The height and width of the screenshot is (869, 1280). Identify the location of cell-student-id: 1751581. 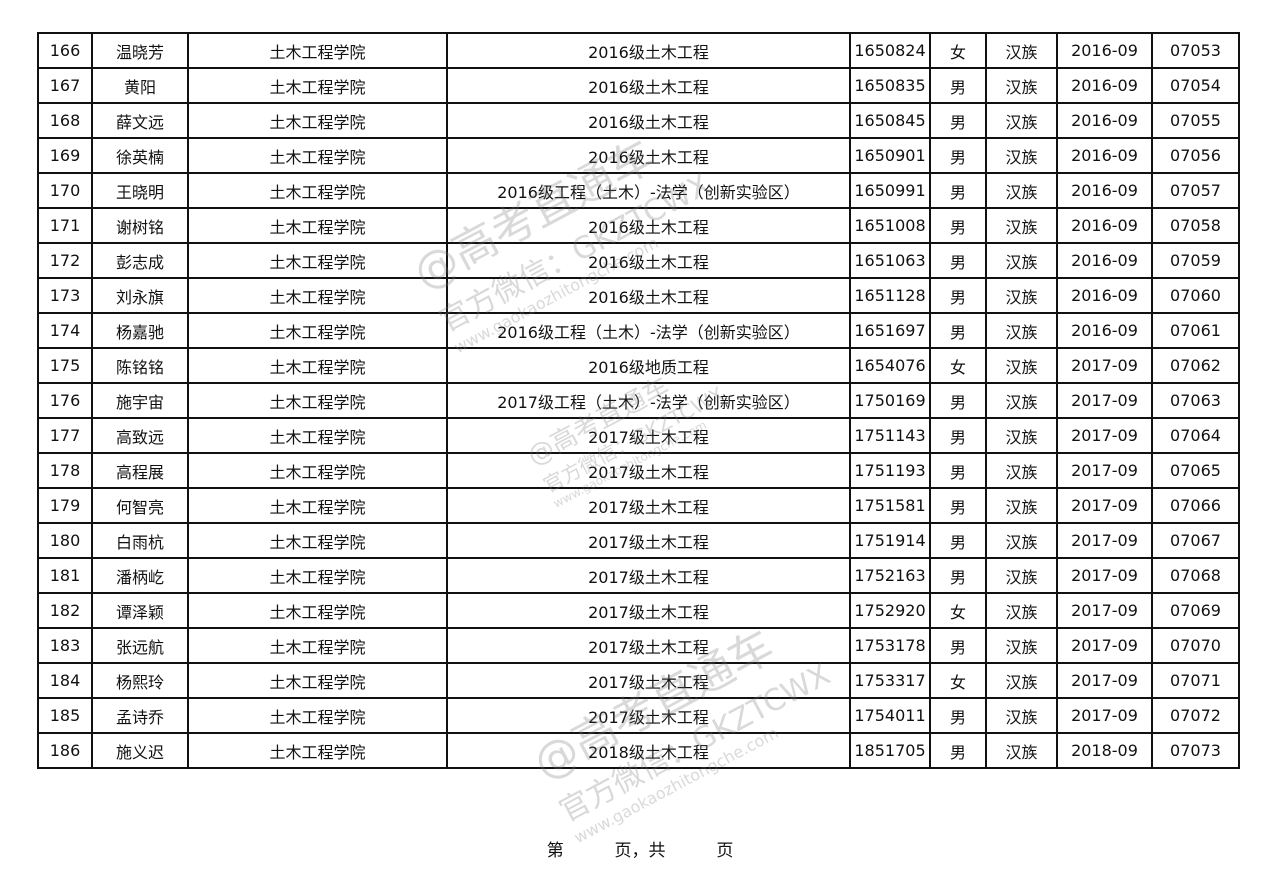
(890, 505).